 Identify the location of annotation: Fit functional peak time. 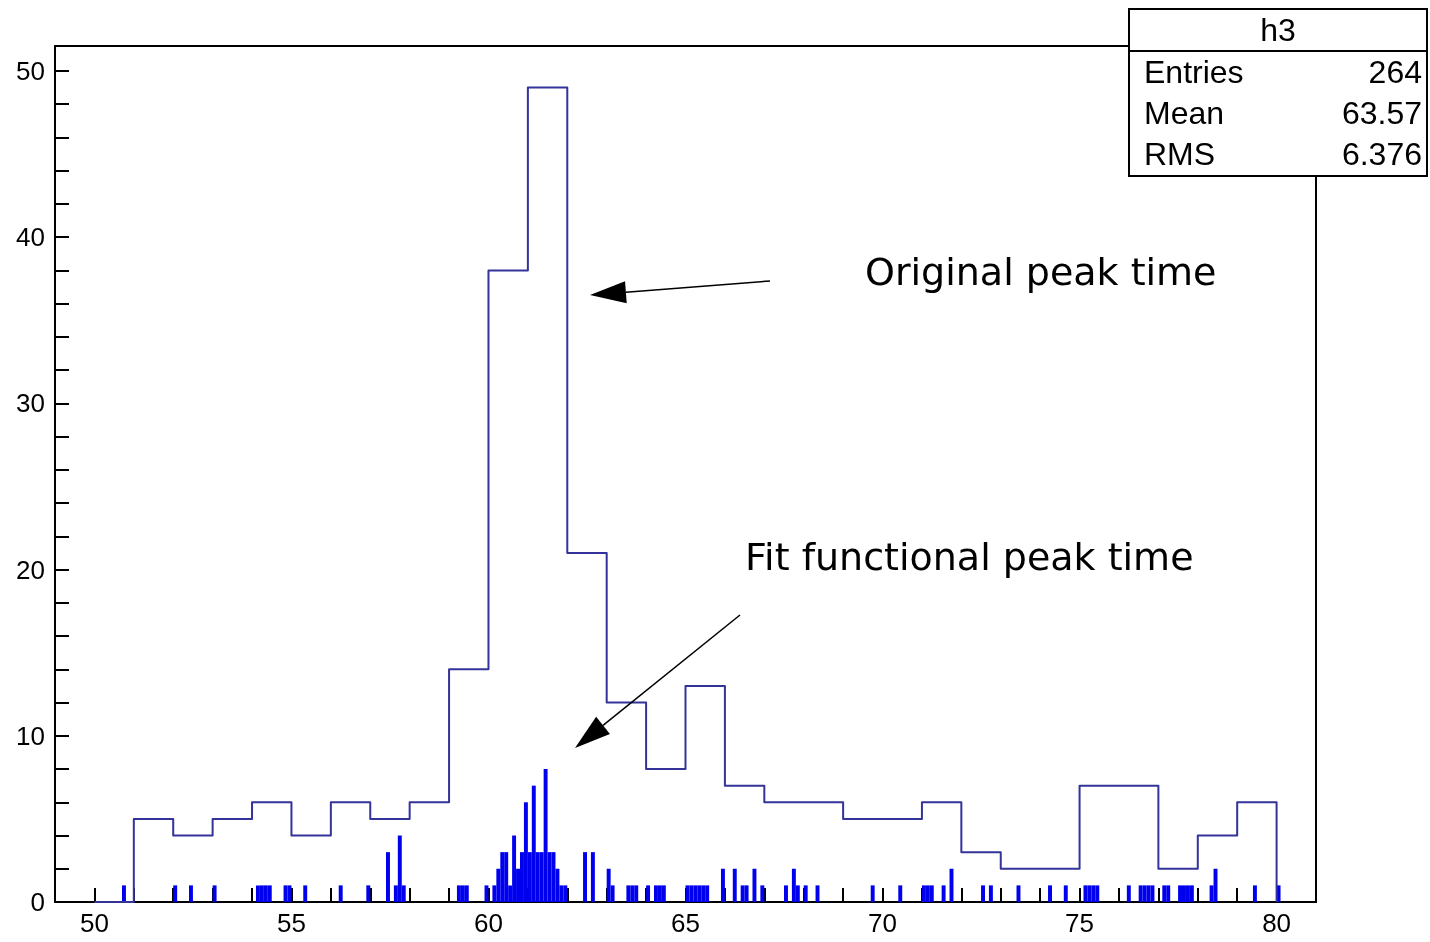
(969, 557).